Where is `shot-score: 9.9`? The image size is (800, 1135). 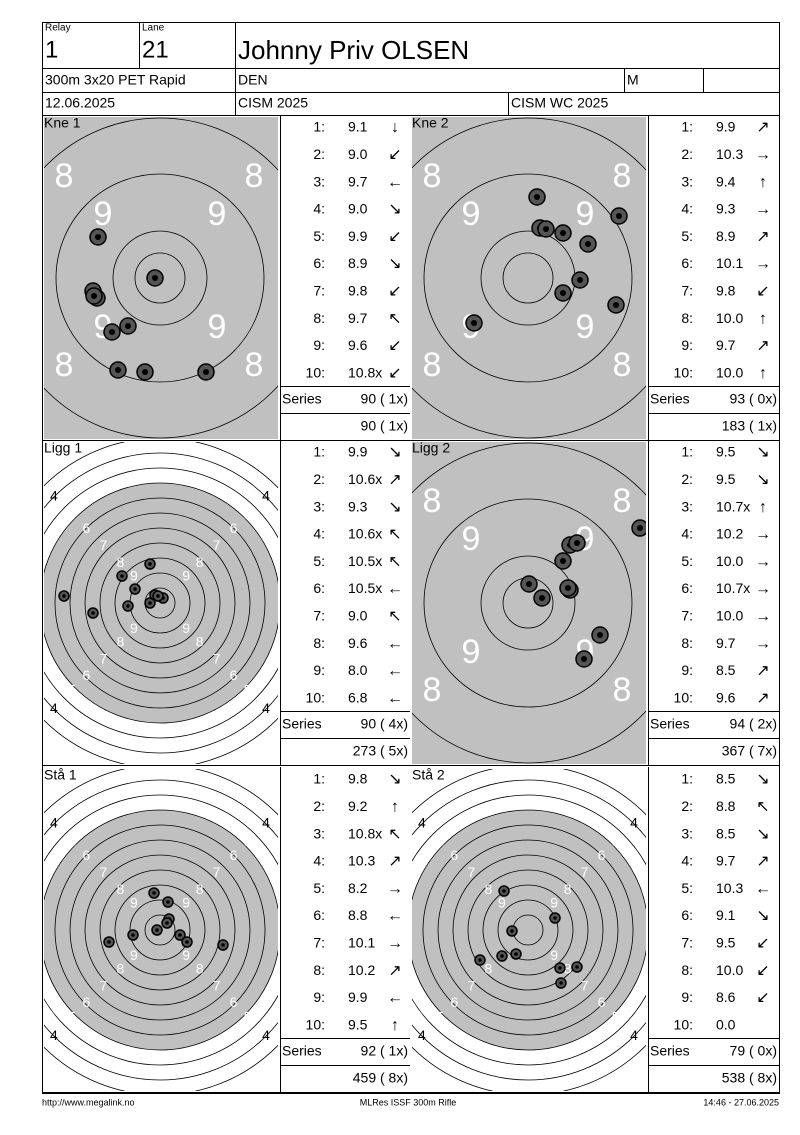 shot-score: 9.9 is located at coordinates (358, 236).